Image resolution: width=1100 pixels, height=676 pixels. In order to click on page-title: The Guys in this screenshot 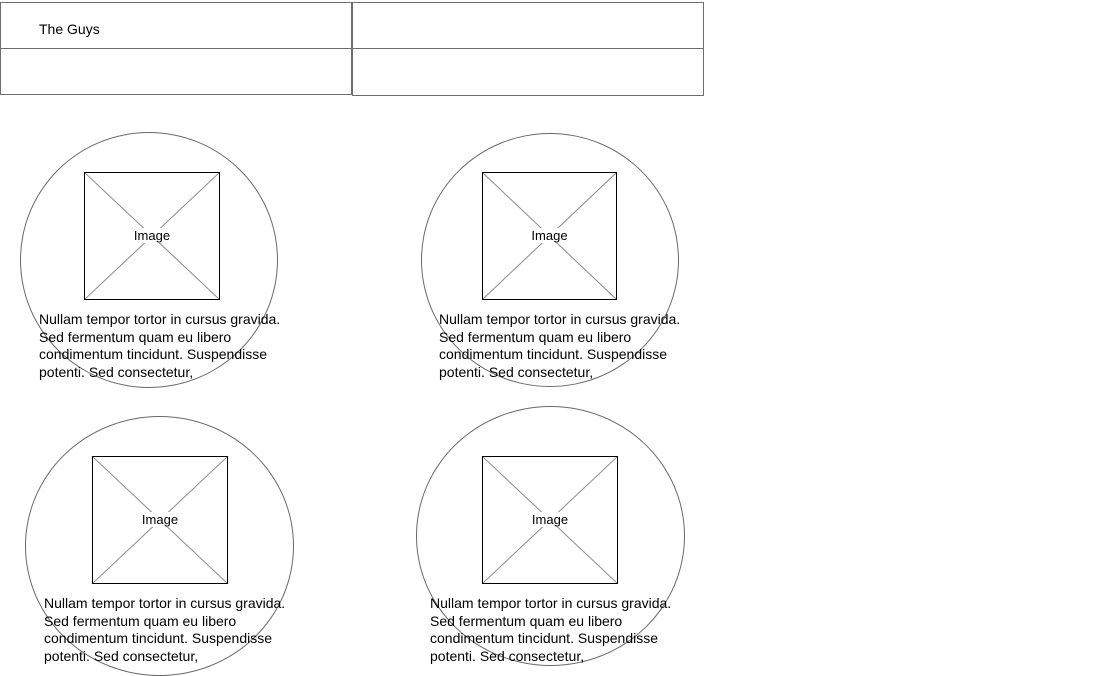, I will do `click(69, 29)`.